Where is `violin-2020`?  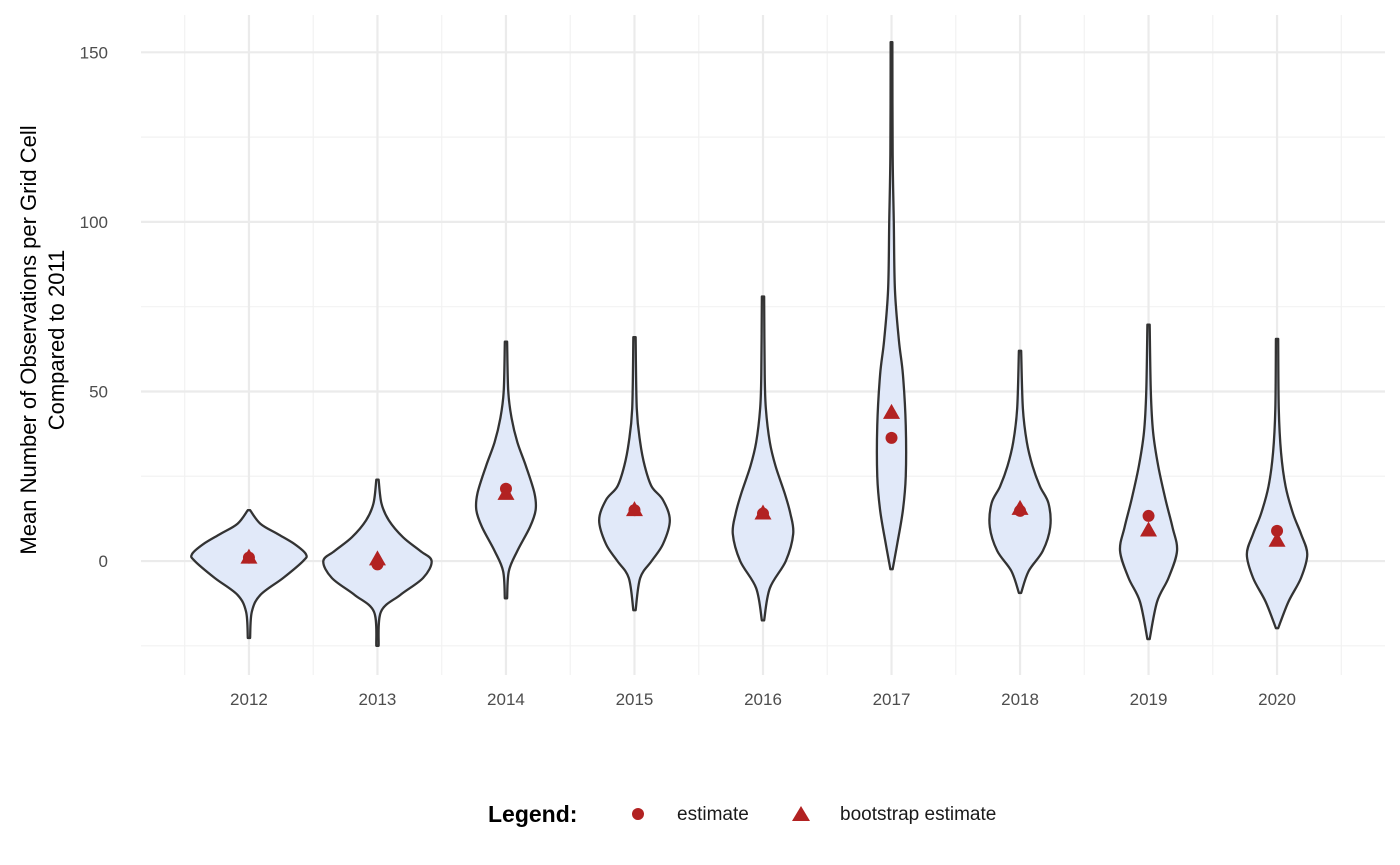
violin-2020 is located at coordinates (1277, 483).